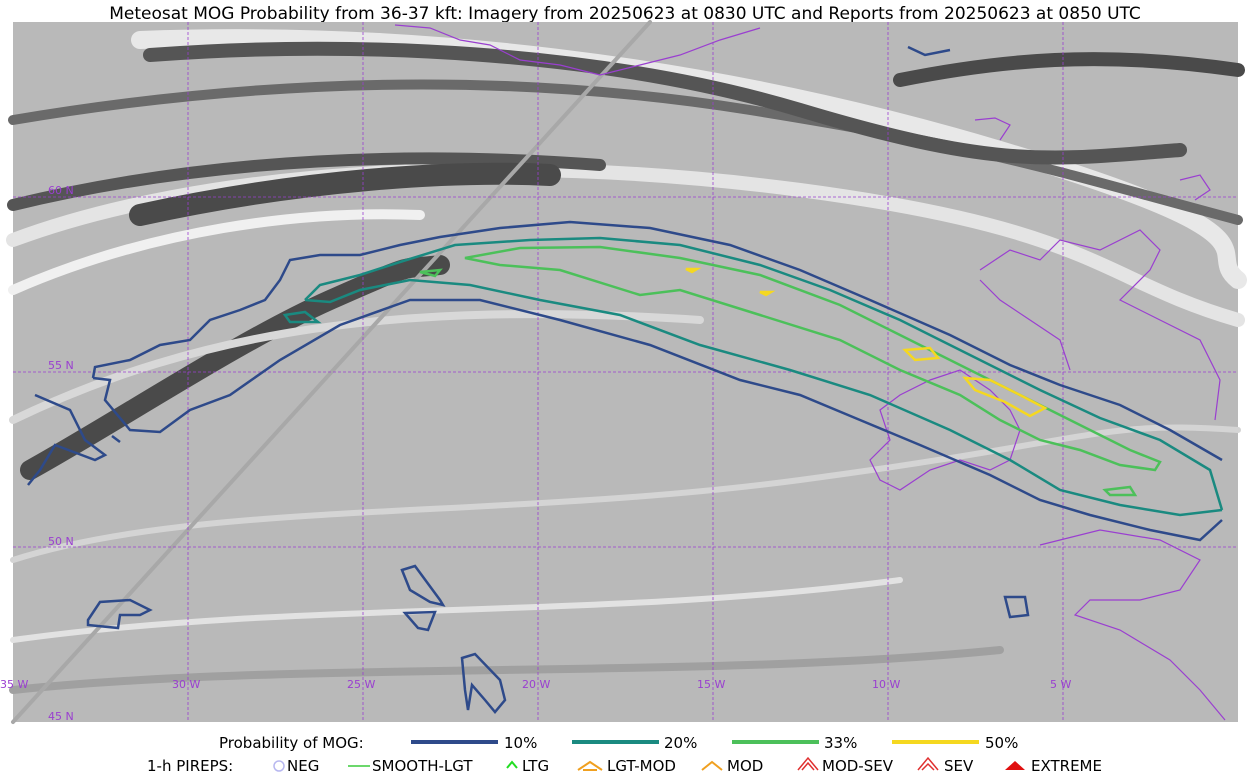  Describe the element at coordinates (858, 766) in the screenshot. I see `legend-item: MOD-SEV` at that location.